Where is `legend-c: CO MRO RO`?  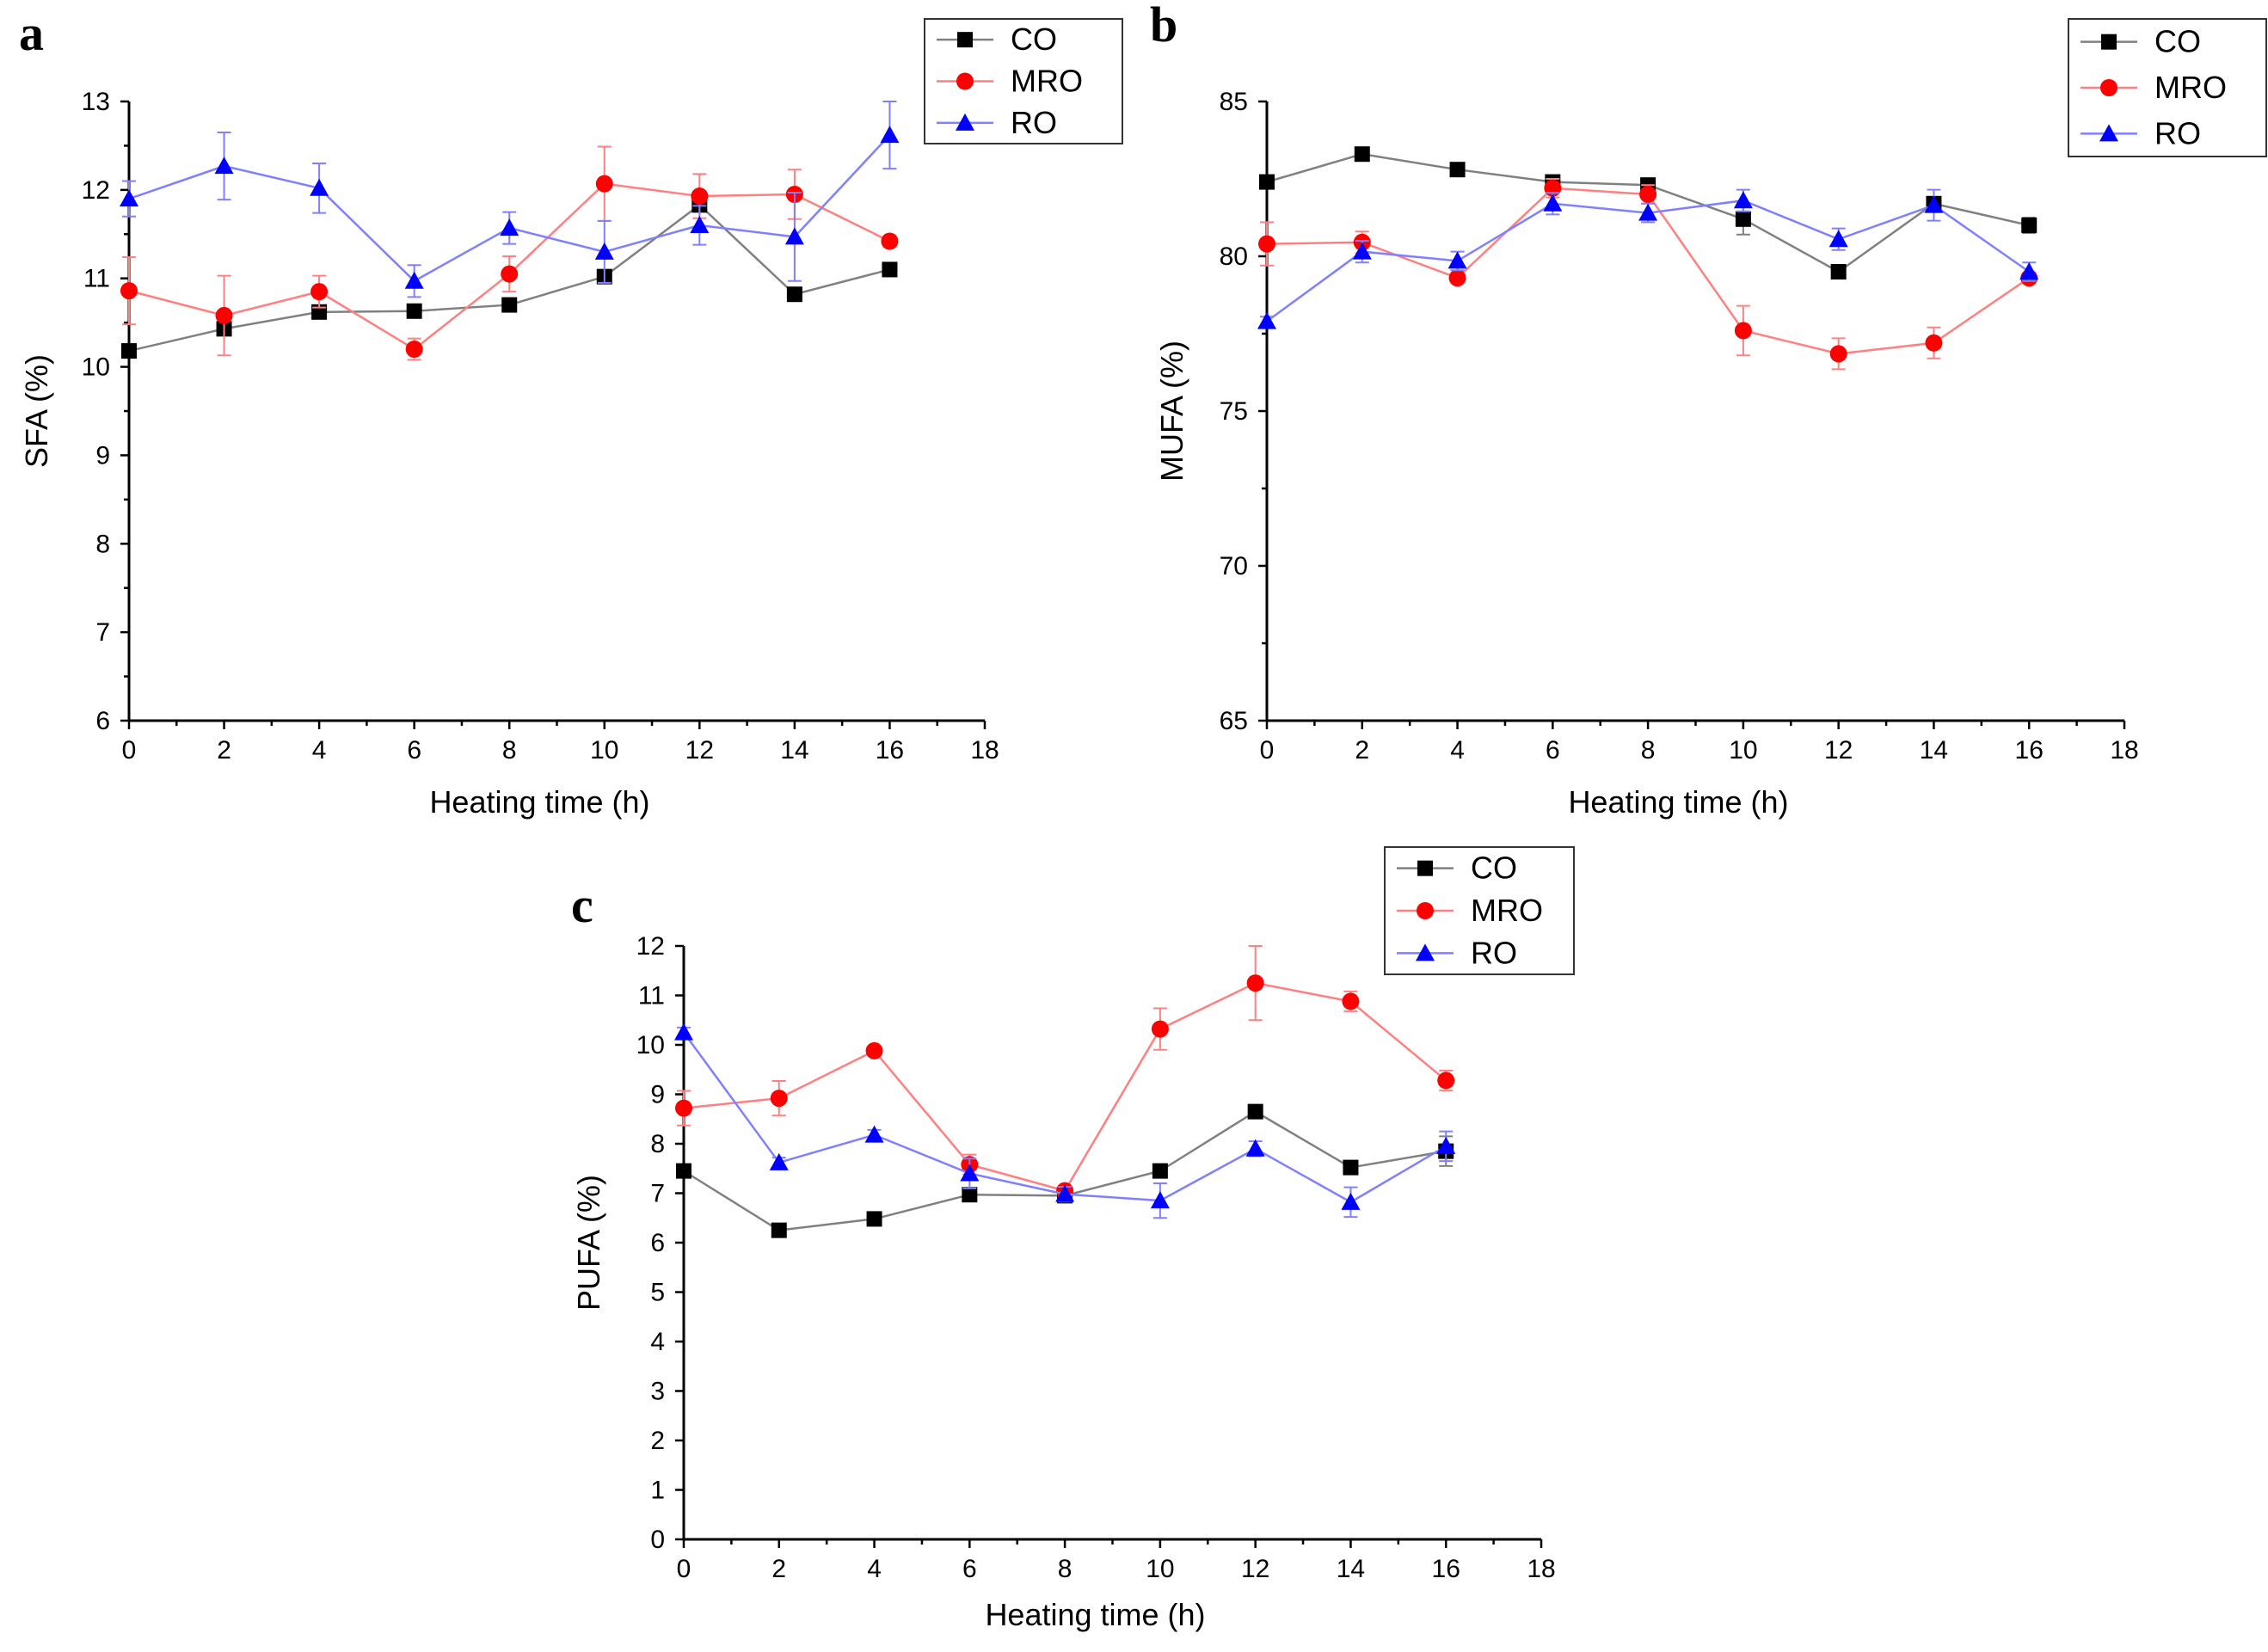 legend-c: CO MRO RO is located at coordinates (1480, 910).